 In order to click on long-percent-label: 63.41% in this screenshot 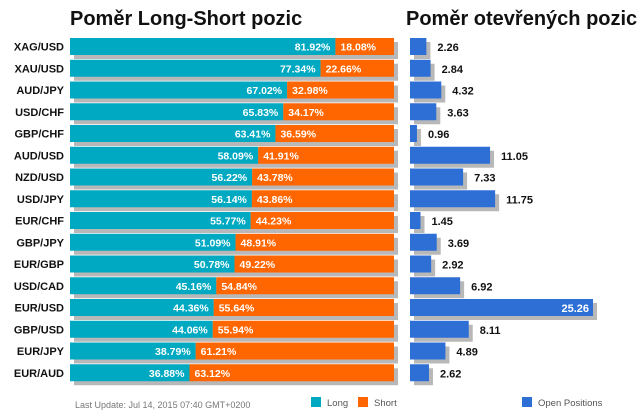, I will do `click(253, 135)`.